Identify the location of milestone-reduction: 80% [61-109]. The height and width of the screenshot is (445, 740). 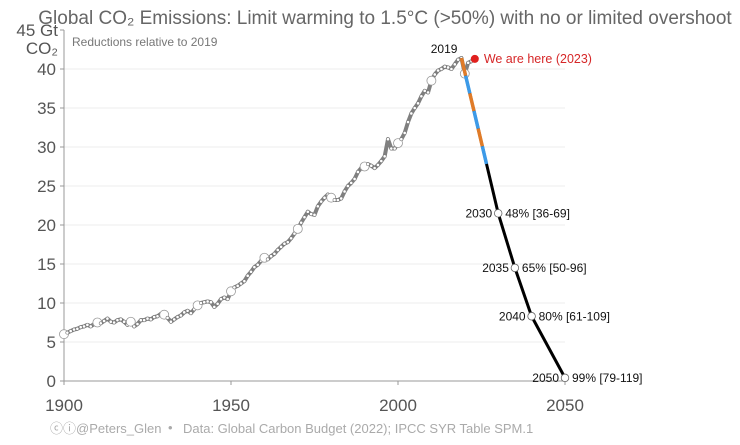
(574, 316).